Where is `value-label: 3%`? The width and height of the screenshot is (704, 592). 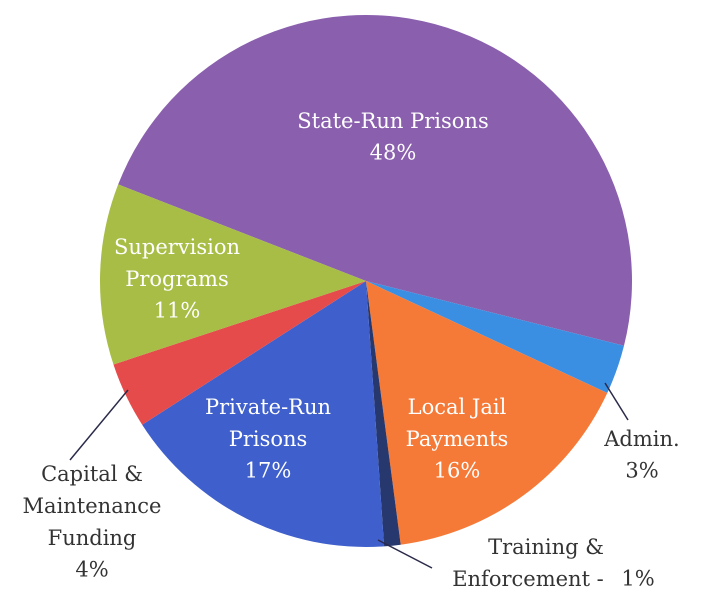 value-label: 3% is located at coordinates (641, 471).